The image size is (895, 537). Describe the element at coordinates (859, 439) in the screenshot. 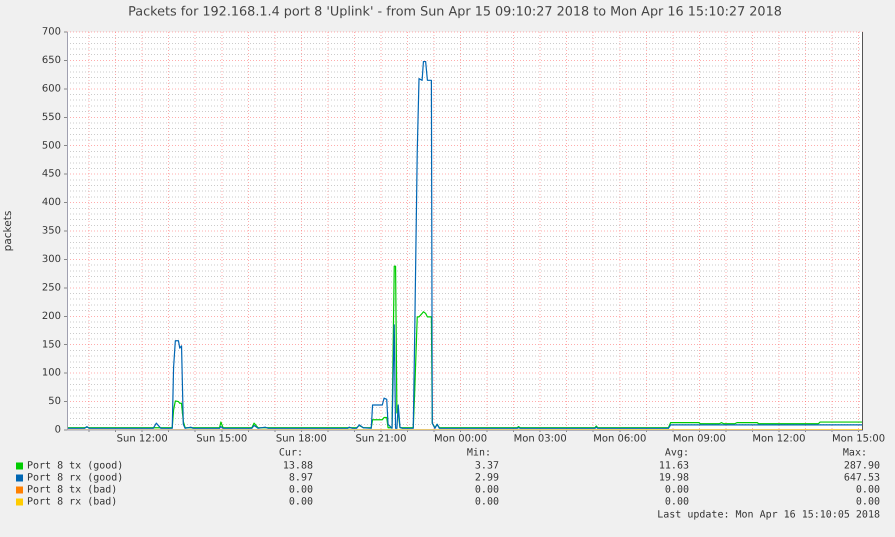

I see `x-tick-label: Mon 15:00` at that location.